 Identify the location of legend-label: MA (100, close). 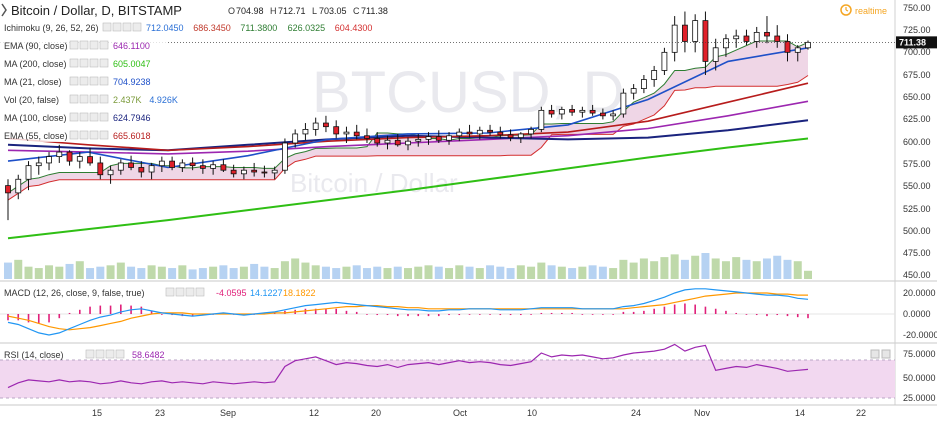
(35, 118).